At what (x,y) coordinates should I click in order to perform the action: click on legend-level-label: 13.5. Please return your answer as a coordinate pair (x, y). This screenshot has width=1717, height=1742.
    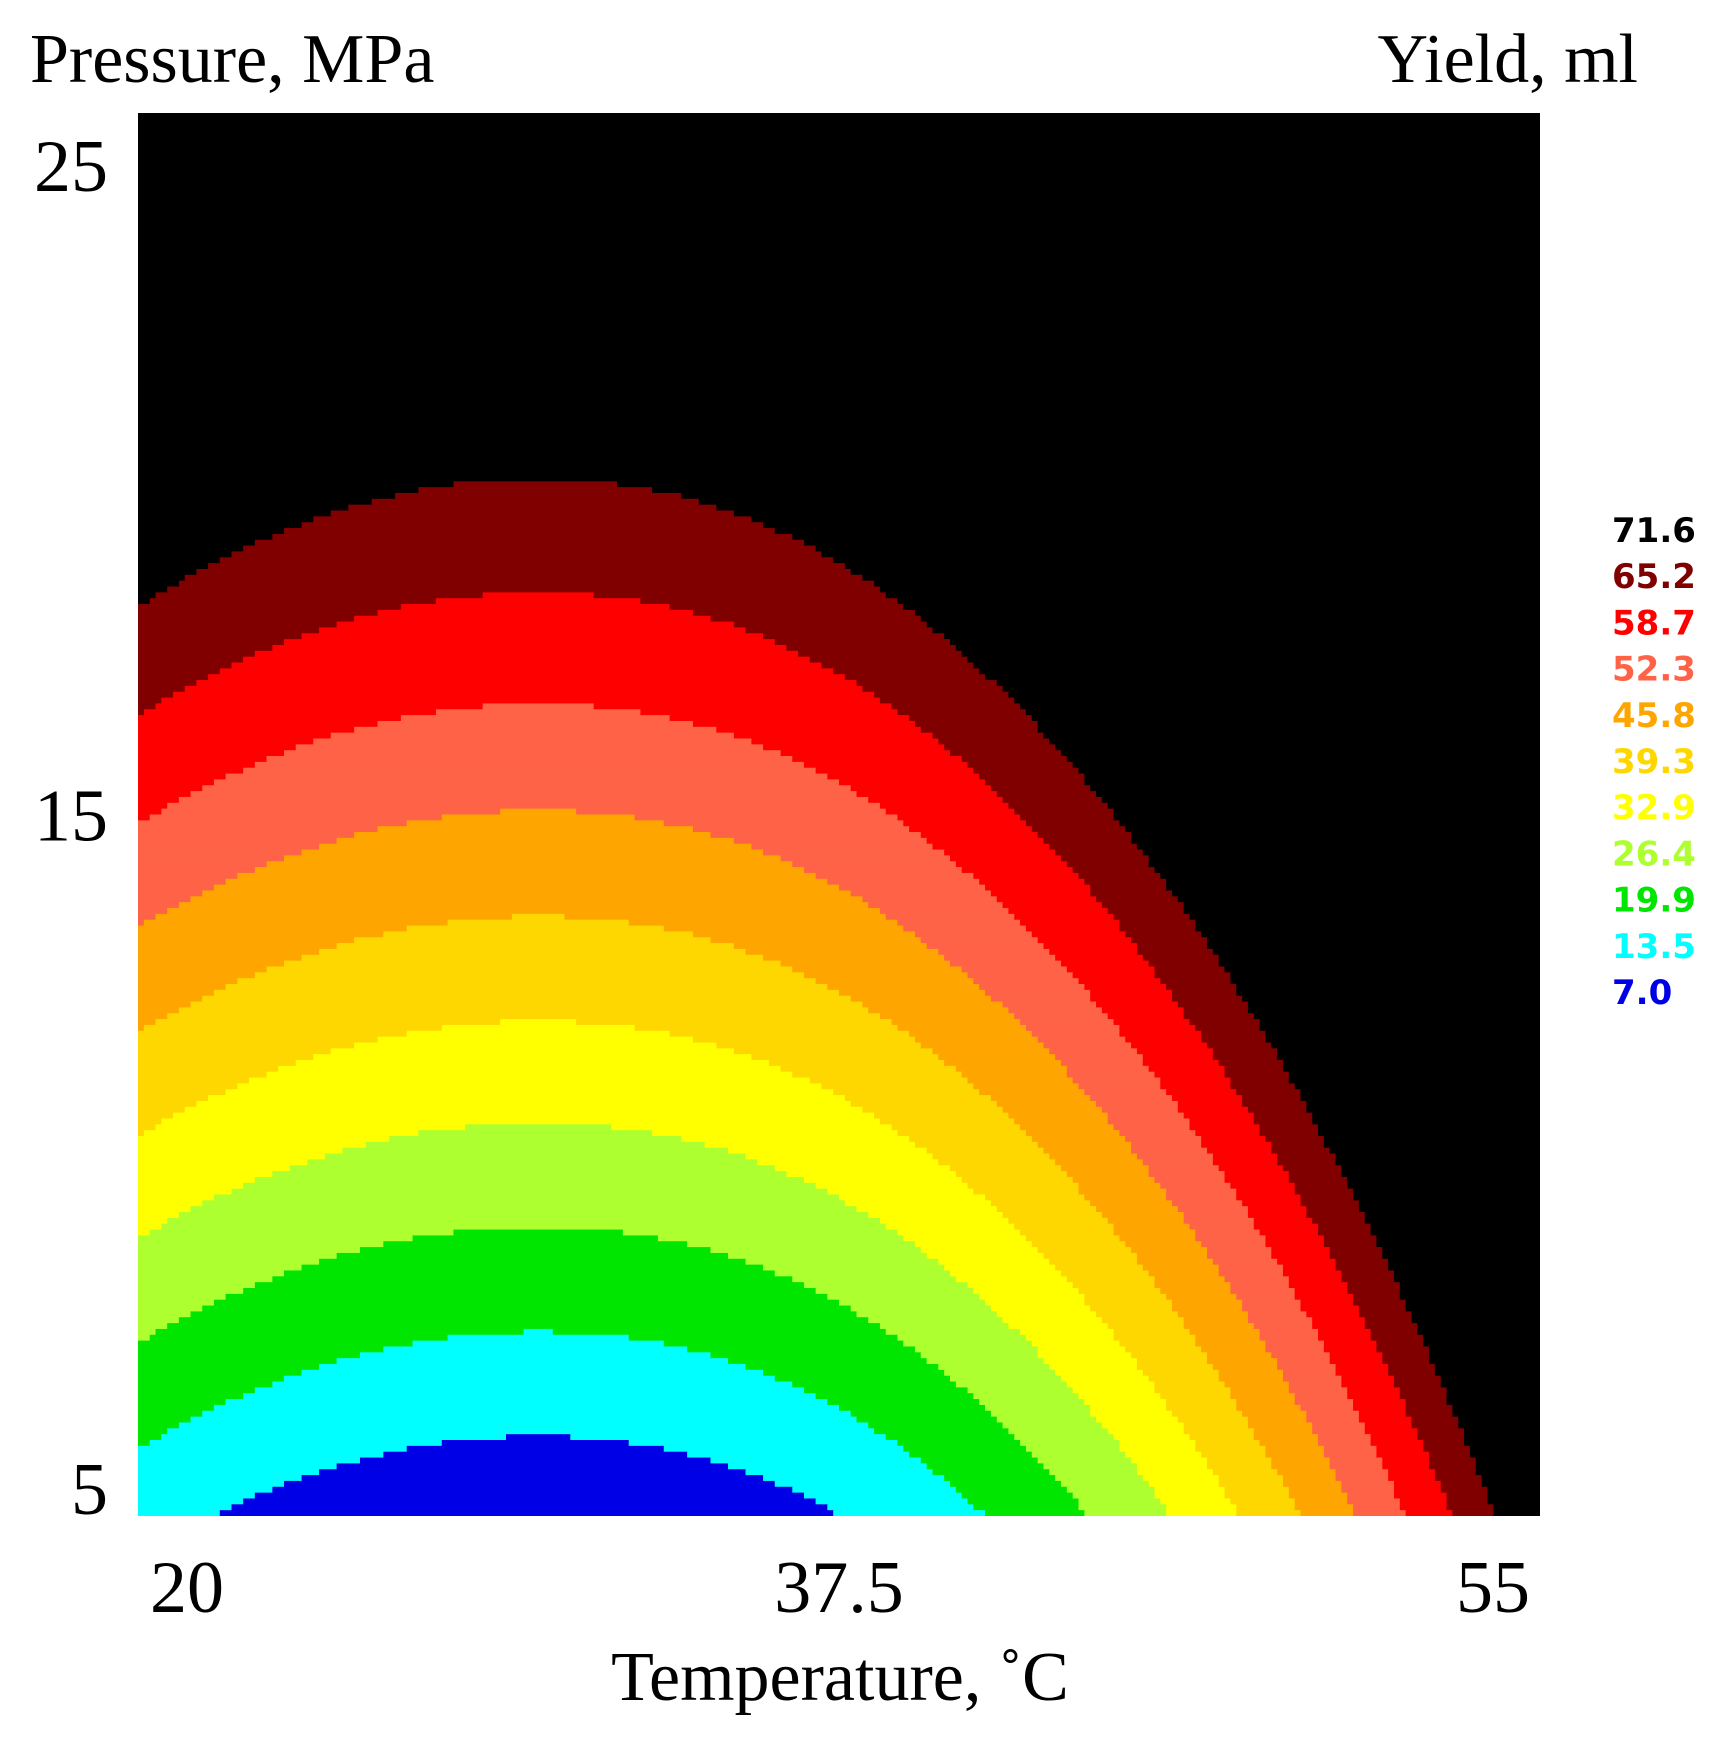
    Looking at the image, I should click on (1654, 947).